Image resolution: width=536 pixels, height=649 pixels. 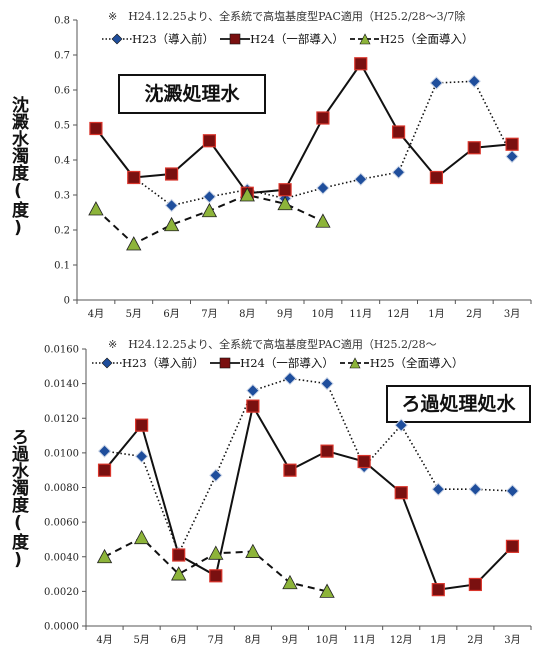 What do you see at coordinates (171, 314) in the screenshot?
I see `x-tick-label: 6月` at bounding box center [171, 314].